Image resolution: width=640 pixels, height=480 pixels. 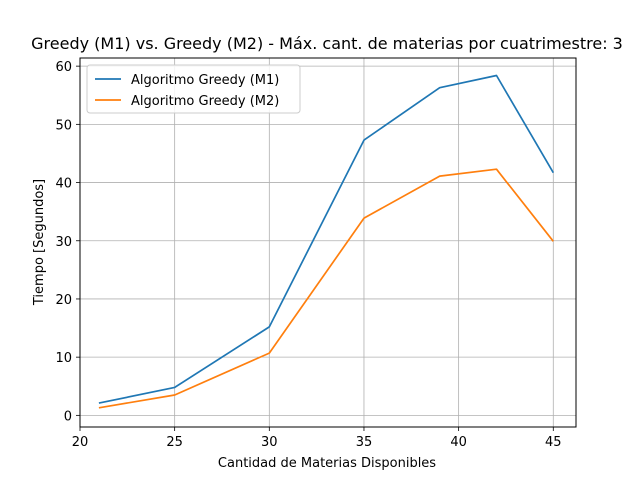 What do you see at coordinates (269, 442) in the screenshot?
I see `x-tick-label: 30` at bounding box center [269, 442].